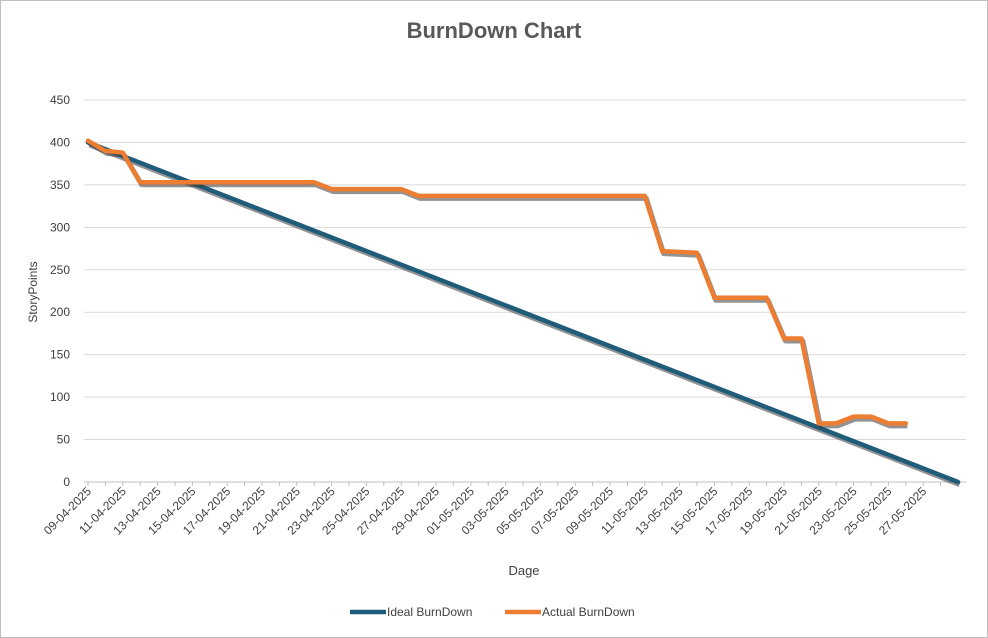 This screenshot has width=988, height=638. Describe the element at coordinates (429, 612) in the screenshot. I see `legend-label: Ideal BurnDown` at that location.